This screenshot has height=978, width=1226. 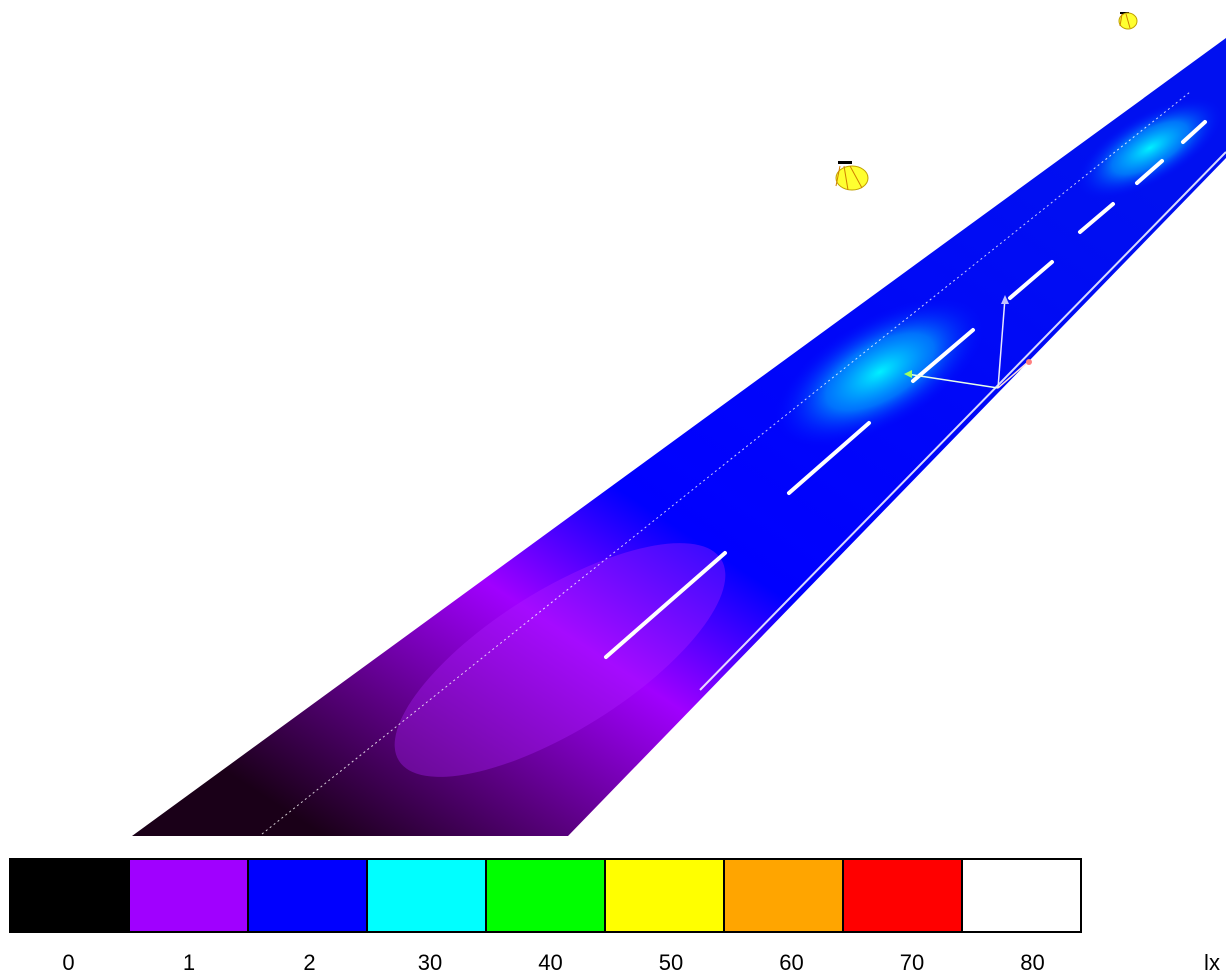 What do you see at coordinates (430, 962) in the screenshot?
I see `legend-tick-label: 30` at bounding box center [430, 962].